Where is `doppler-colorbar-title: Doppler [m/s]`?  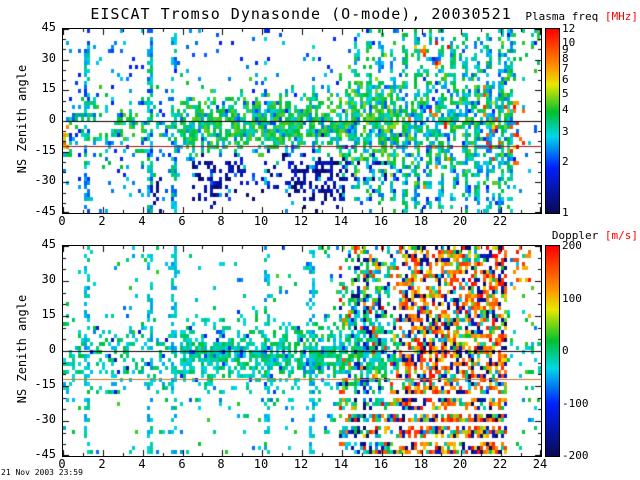 doppler-colorbar-title: Doppler [m/s] is located at coordinates (595, 235).